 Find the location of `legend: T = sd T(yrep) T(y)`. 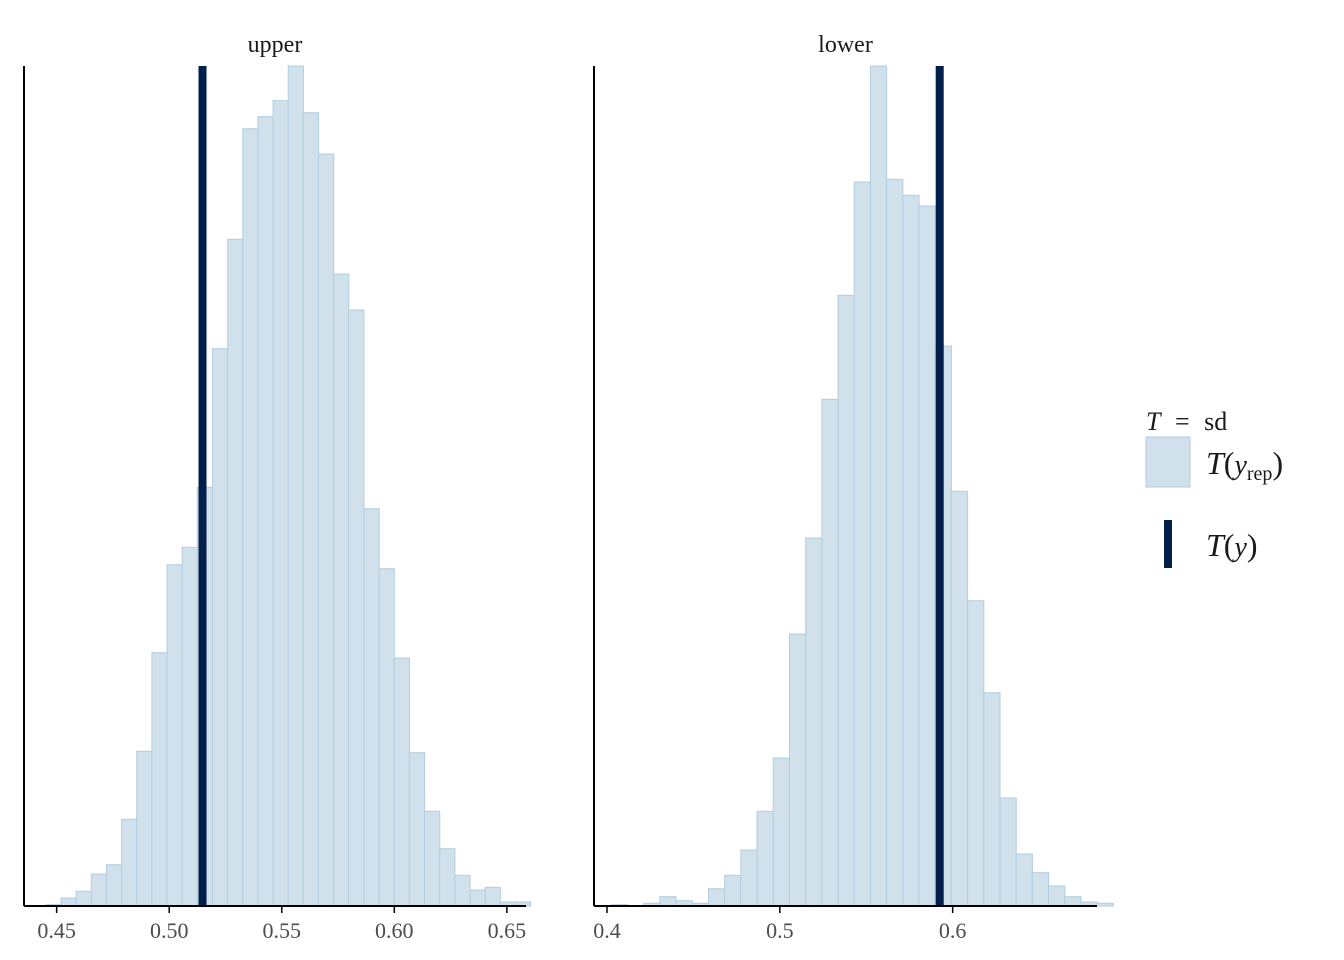

legend: T = sd T(yrep) T(y) is located at coordinates (1214, 487).